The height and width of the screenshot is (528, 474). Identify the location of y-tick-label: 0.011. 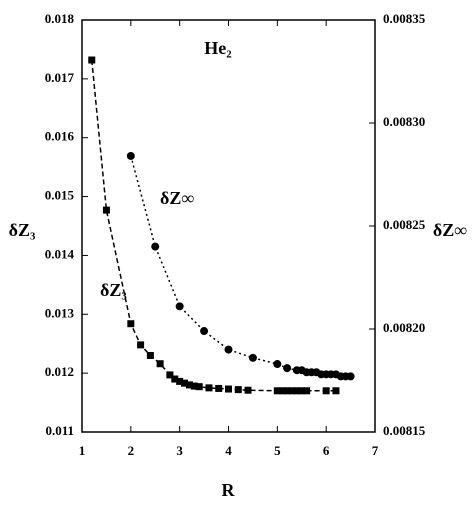
(59, 430).